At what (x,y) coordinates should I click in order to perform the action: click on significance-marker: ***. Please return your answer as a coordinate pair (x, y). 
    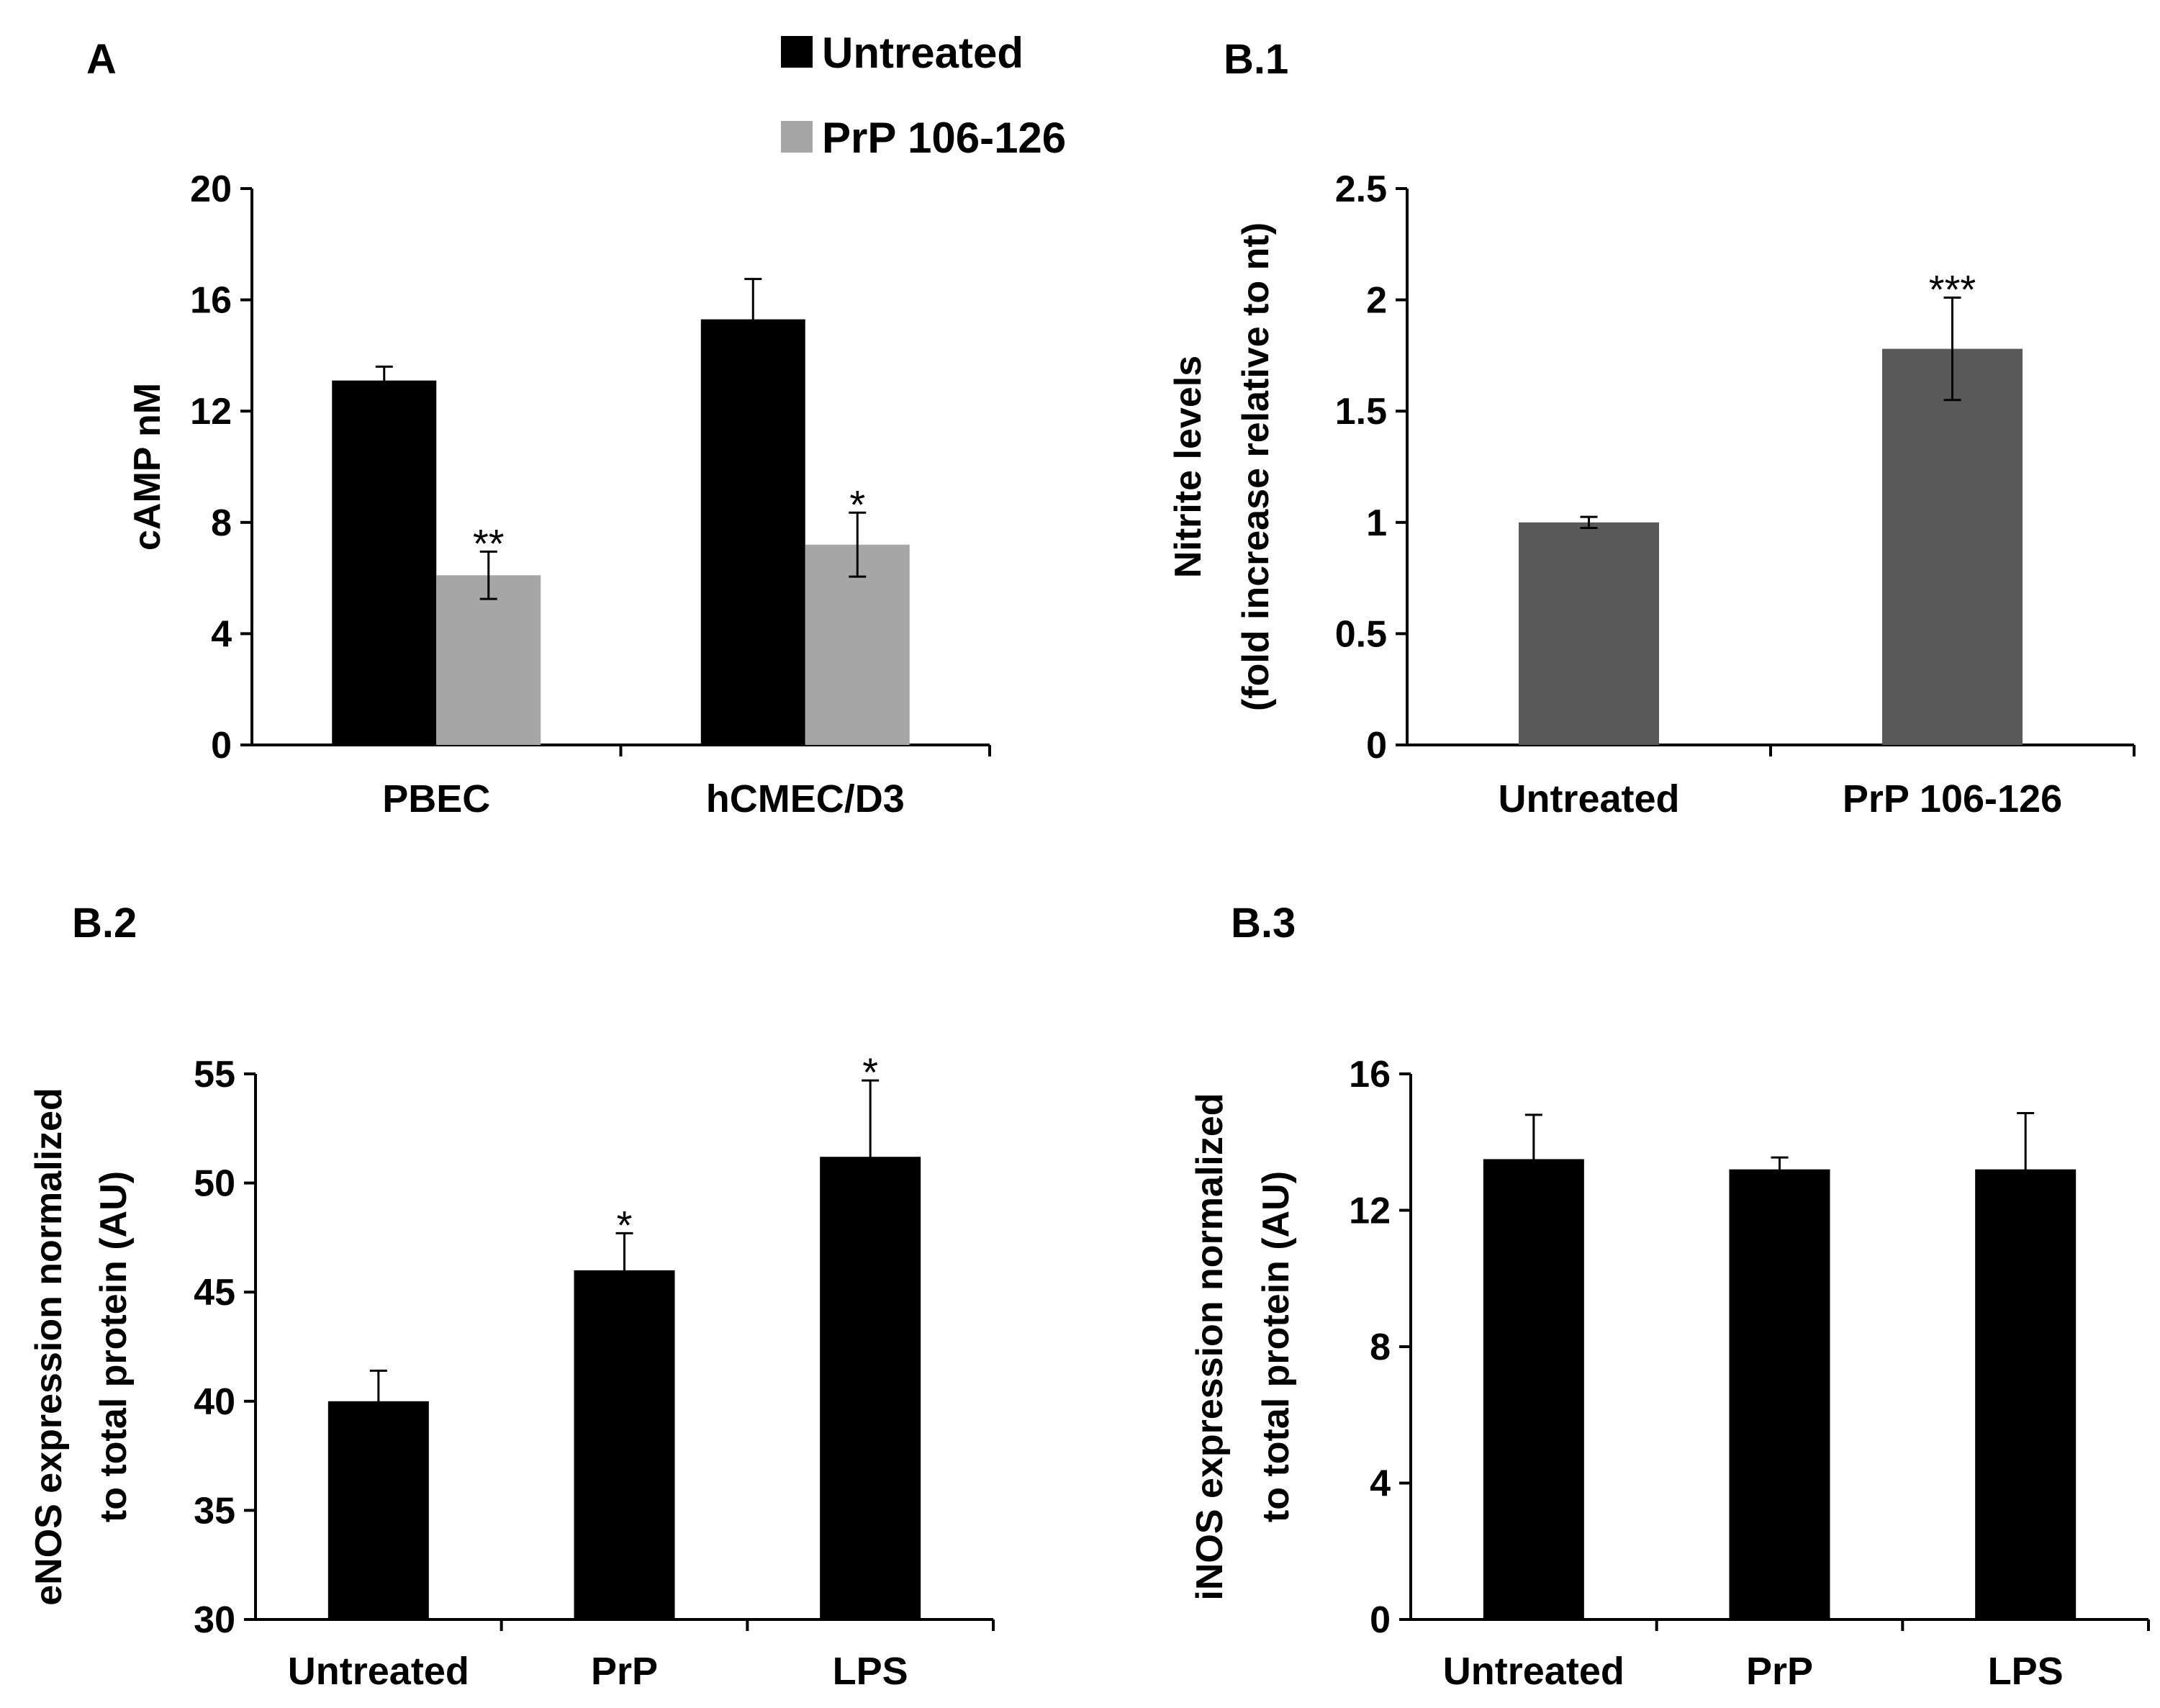
    Looking at the image, I should click on (1953, 289).